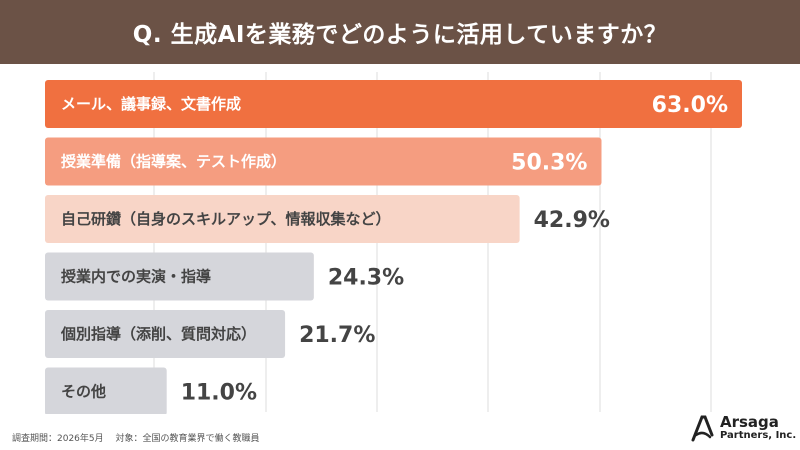  I want to click on value-label: 50.3%, so click(549, 163).